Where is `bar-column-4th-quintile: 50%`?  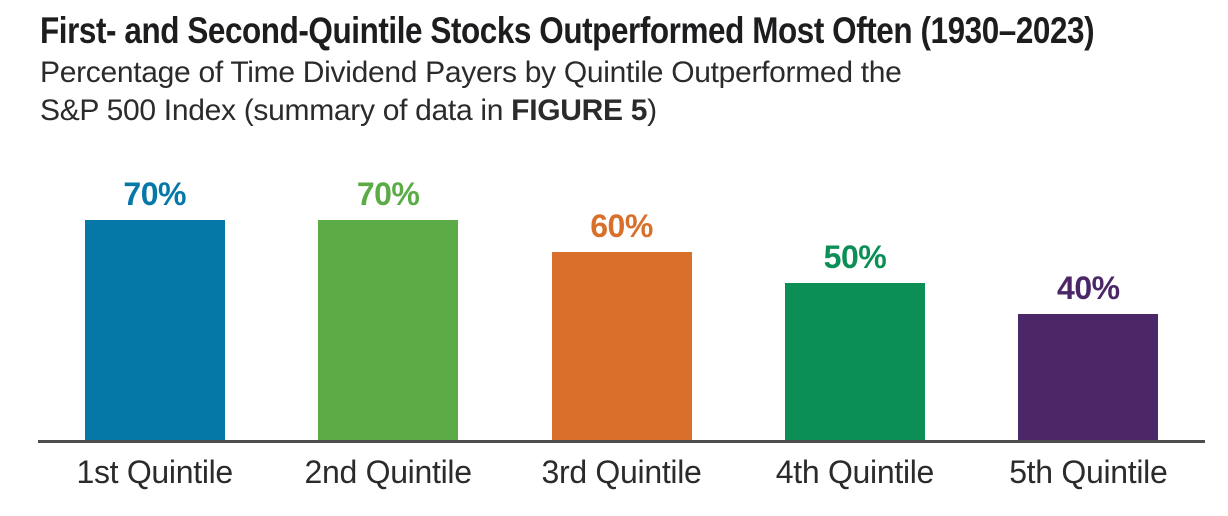 bar-column-4th-quintile: 50% is located at coordinates (854, 283).